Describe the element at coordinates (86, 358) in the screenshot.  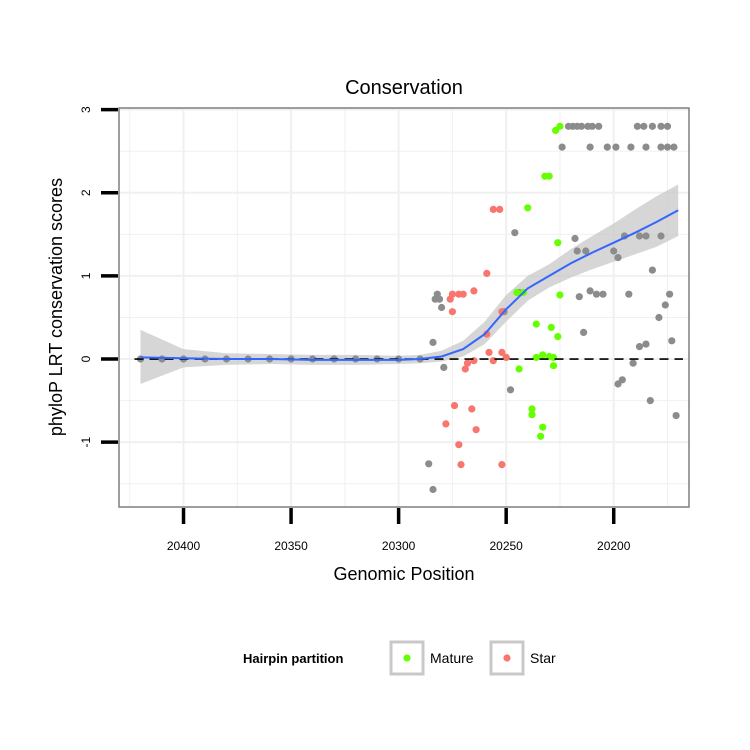
I see `y-tick-label-1: 0` at that location.